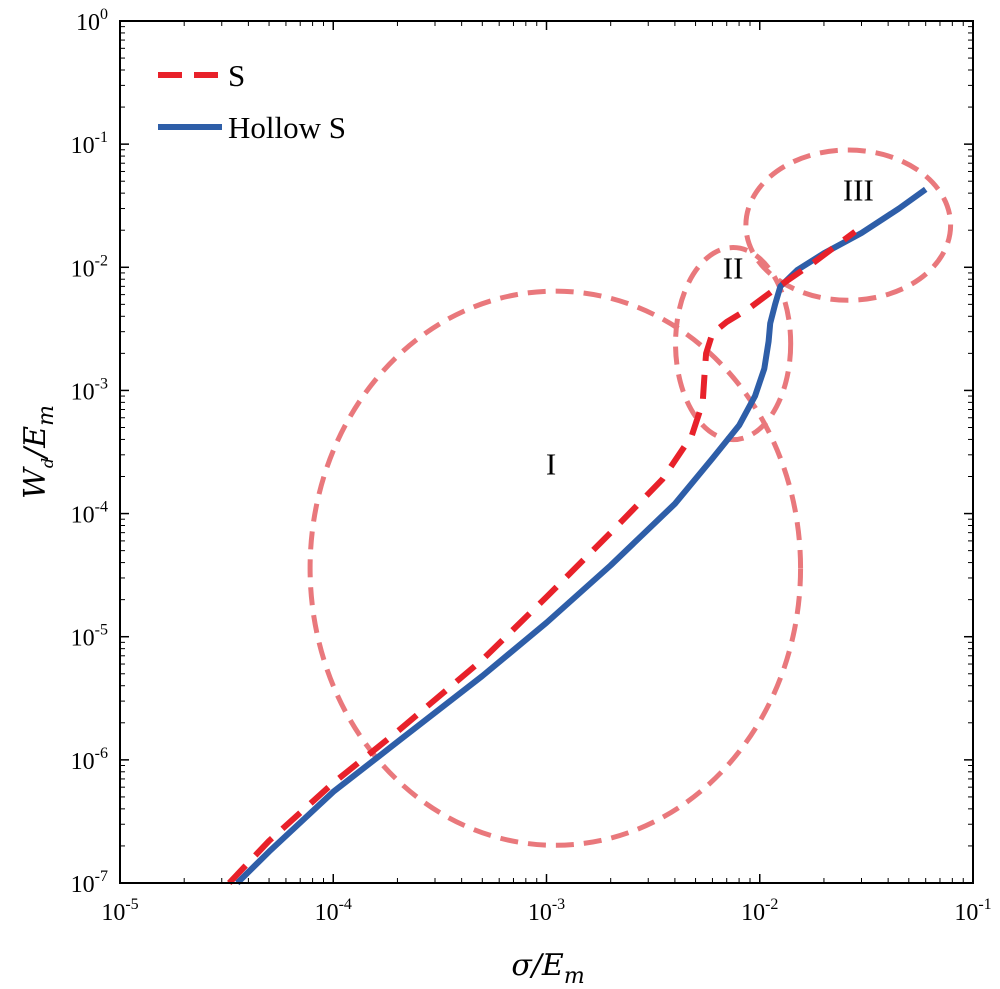 This screenshot has width=1000, height=989. Describe the element at coordinates (89, 760) in the screenshot. I see `y-tick-label: 10⁻⁶` at that location.